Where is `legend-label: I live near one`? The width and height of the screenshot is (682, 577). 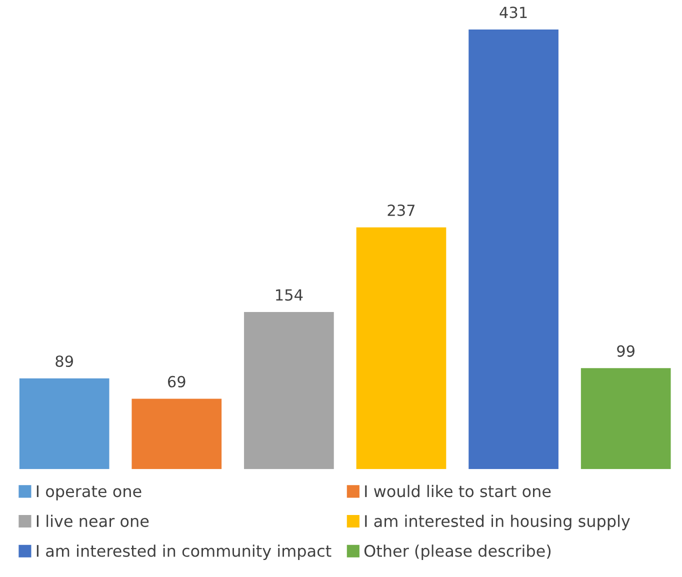 legend-label: I live near one is located at coordinates (92, 521).